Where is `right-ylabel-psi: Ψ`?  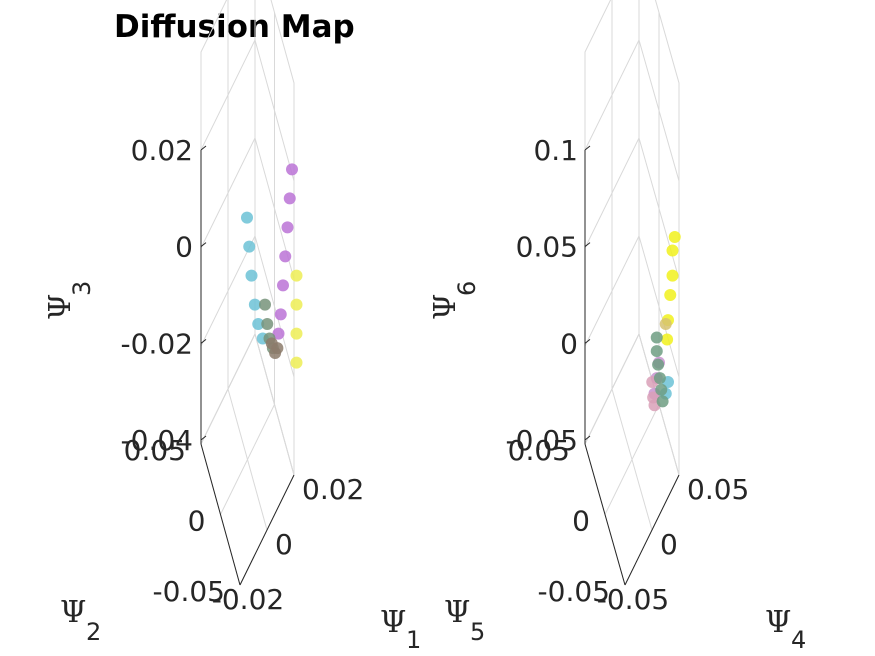 right-ylabel-psi: Ψ is located at coordinates (457, 612).